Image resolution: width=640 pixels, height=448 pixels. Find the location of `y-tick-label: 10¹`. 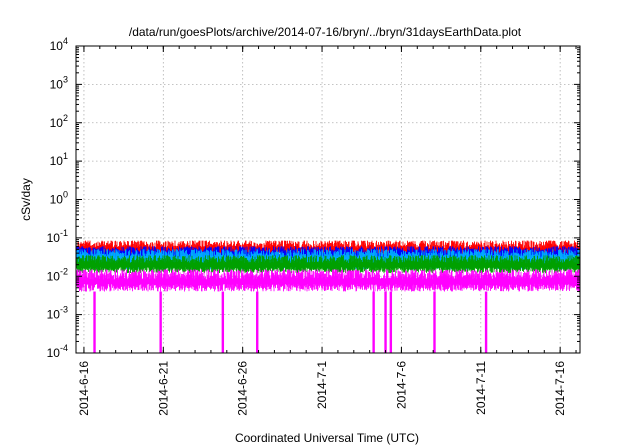

y-tick-label: 10¹ is located at coordinates (59, 159).